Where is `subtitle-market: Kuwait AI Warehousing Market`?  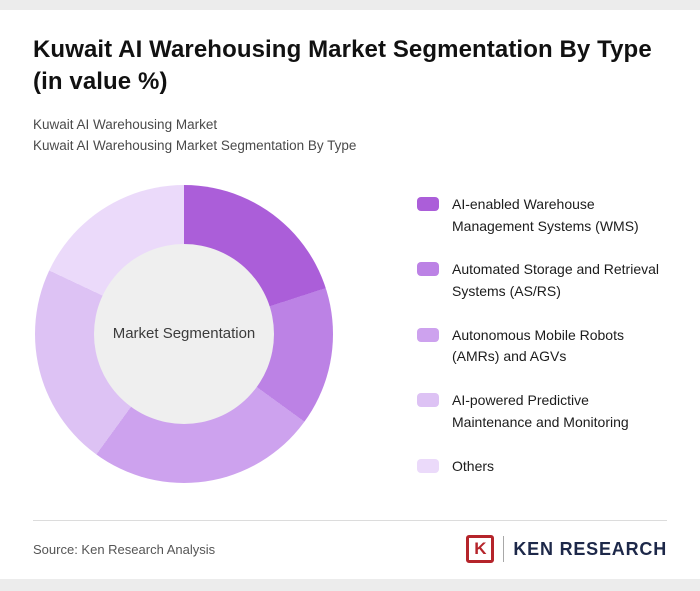 subtitle-market: Kuwait AI Warehousing Market is located at coordinates (125, 124).